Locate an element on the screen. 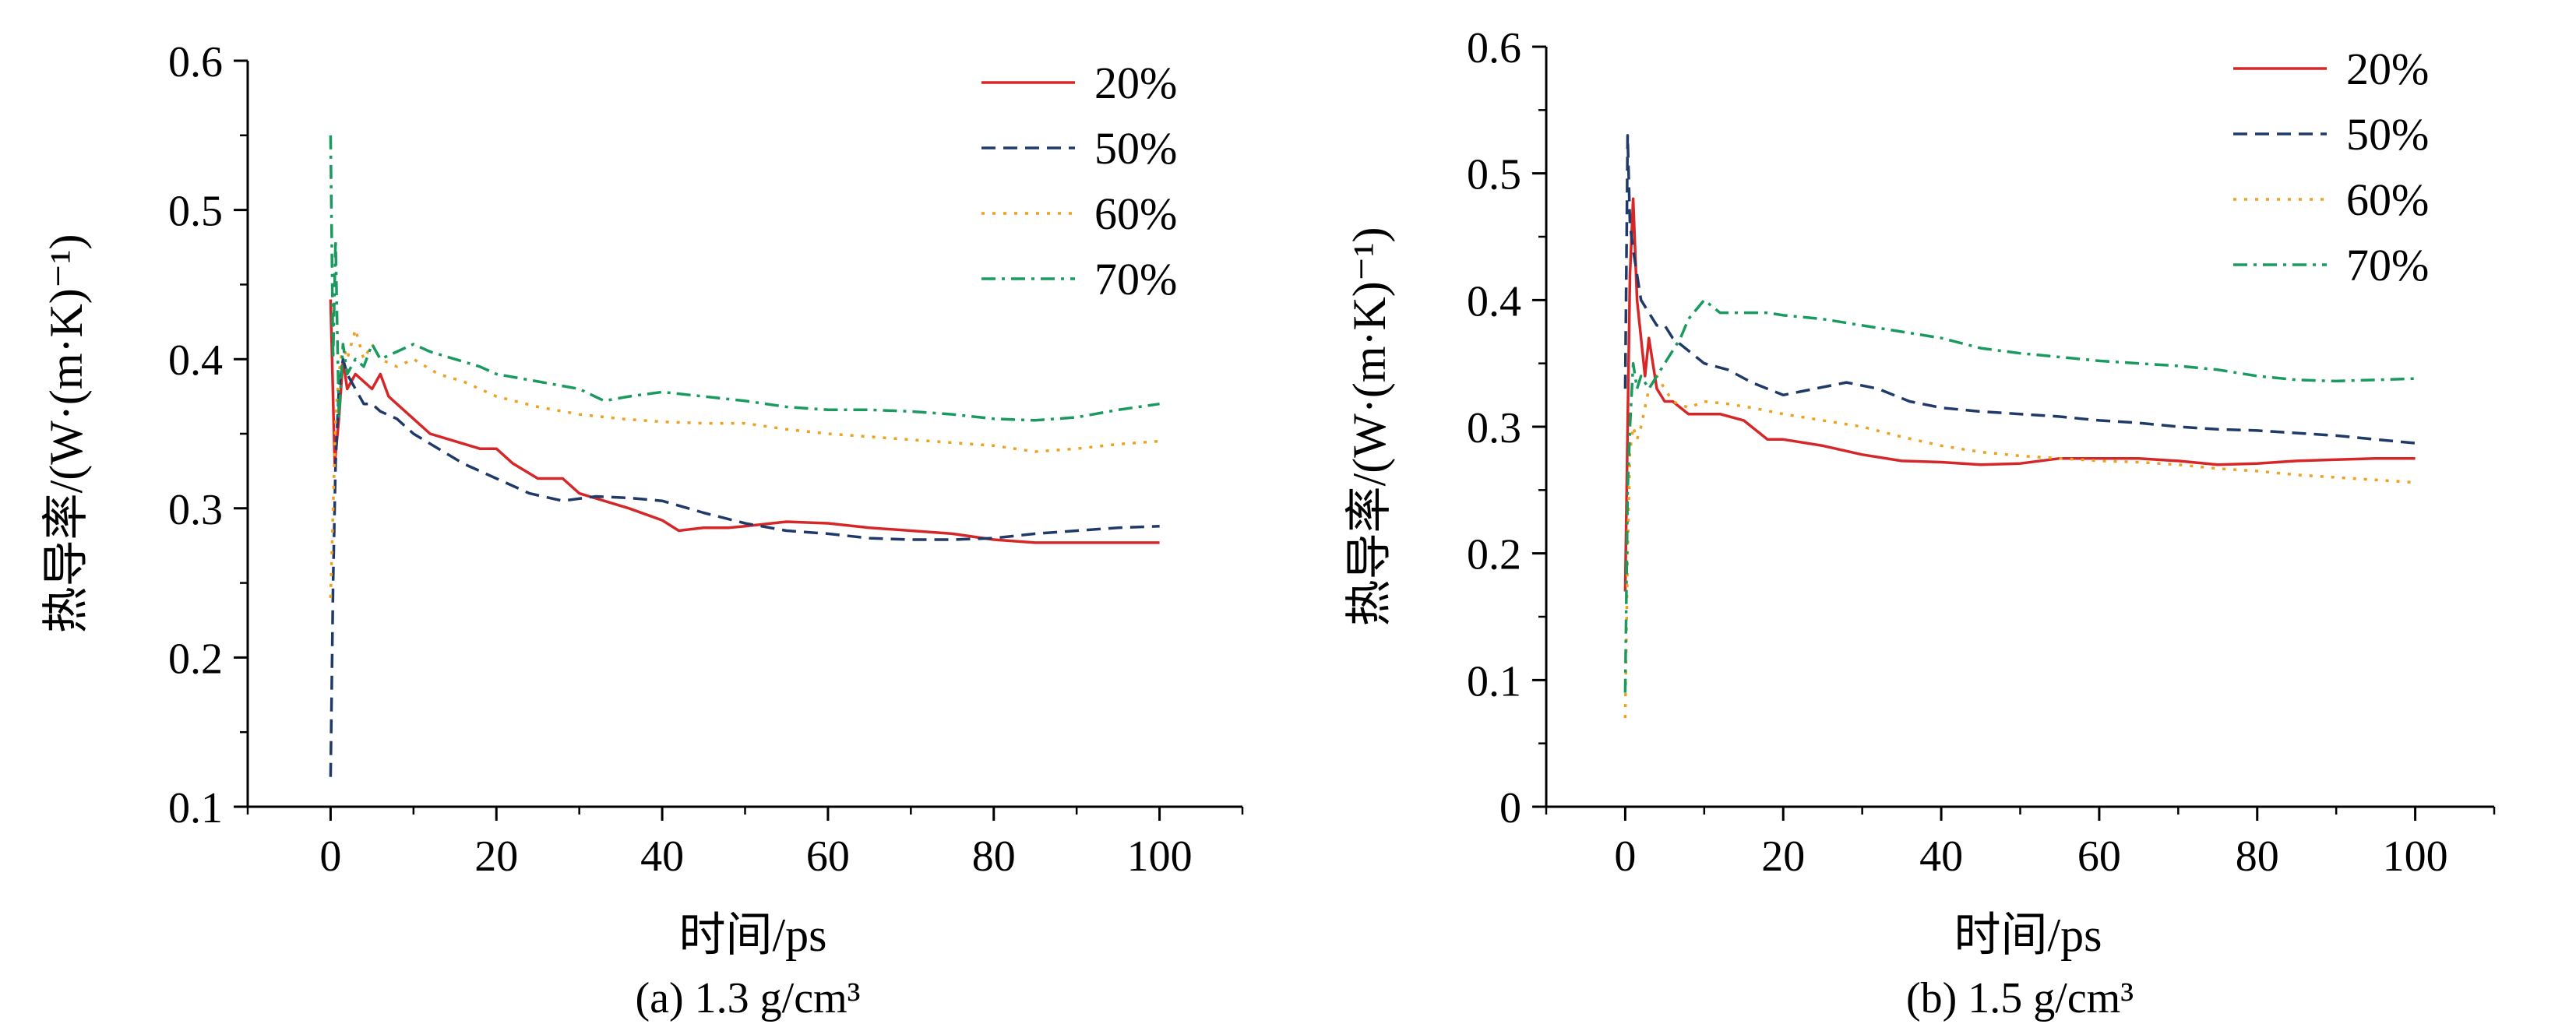 The width and height of the screenshot is (2576, 1031). panel-caption: (a) 1.3 g/cm³ is located at coordinates (748, 998).